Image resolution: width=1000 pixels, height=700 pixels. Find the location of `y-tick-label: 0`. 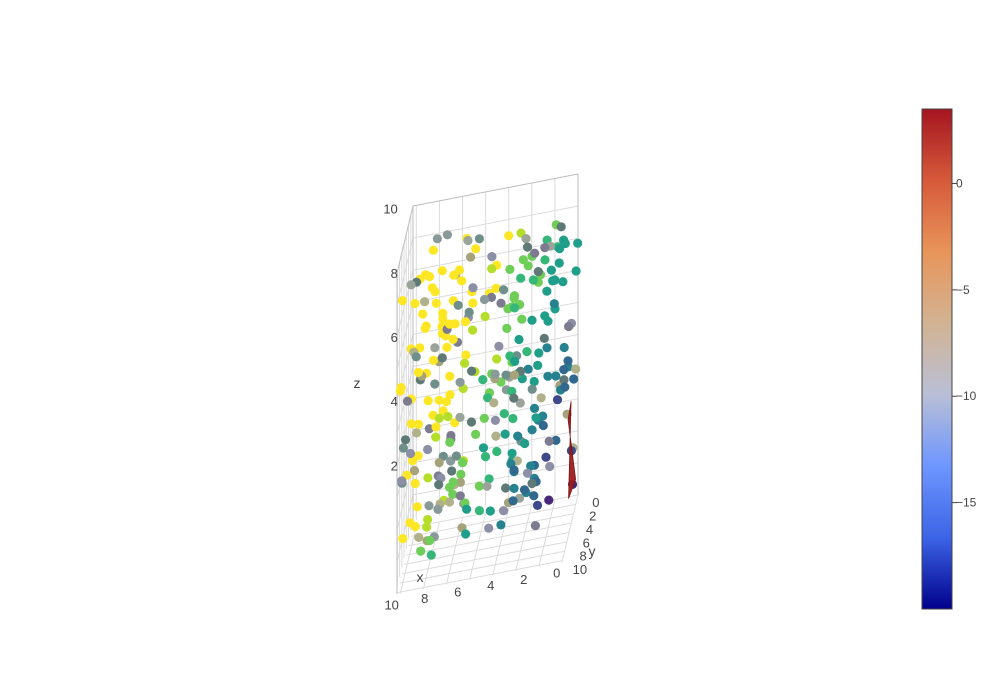

y-tick-label: 0 is located at coordinates (595, 502).